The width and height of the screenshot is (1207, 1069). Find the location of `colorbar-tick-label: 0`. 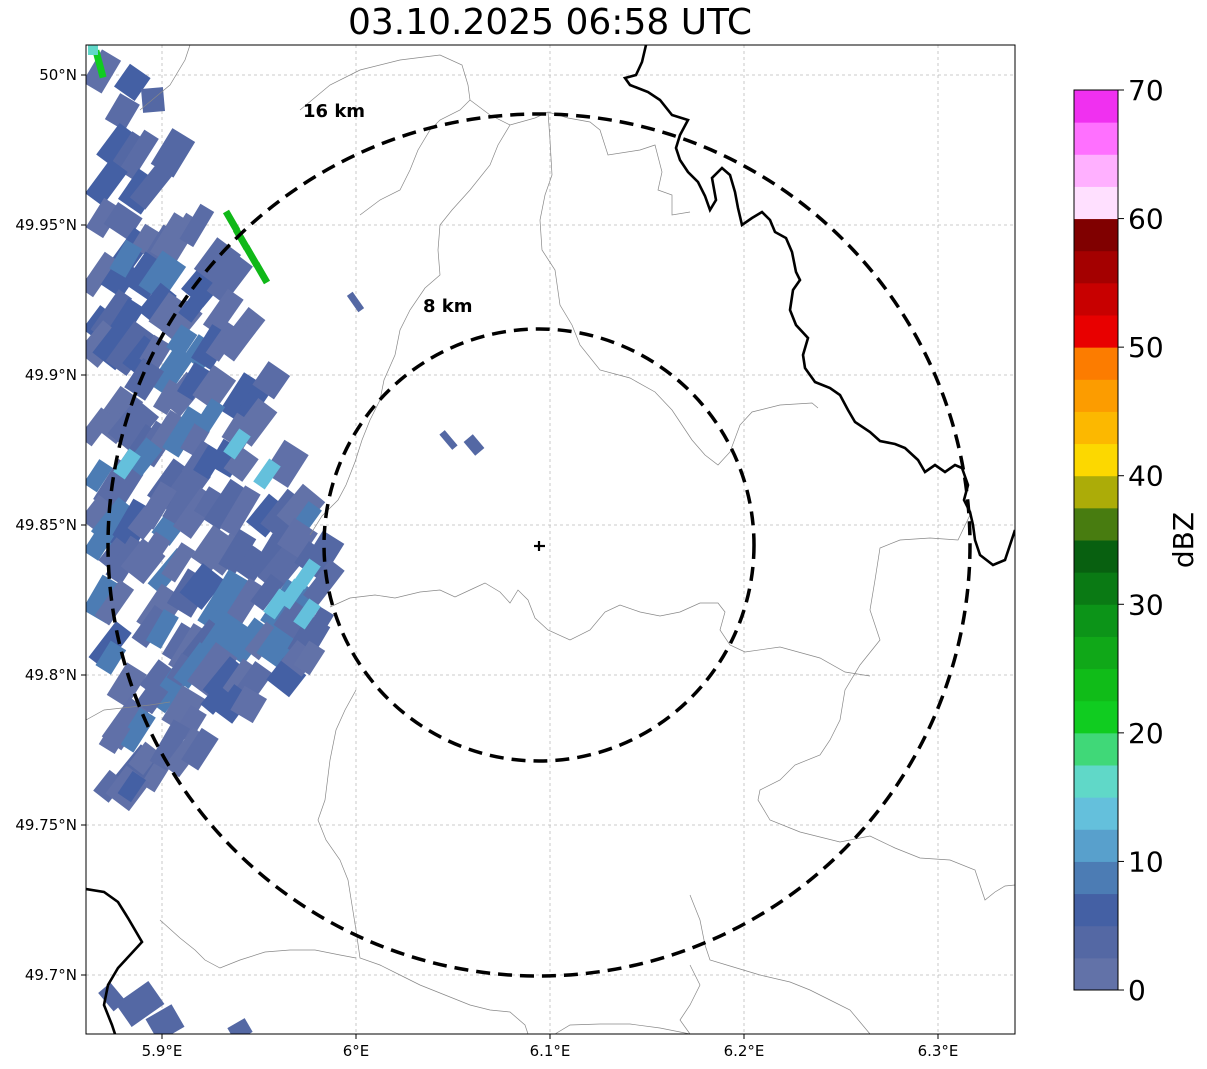

colorbar-tick-label: 0 is located at coordinates (1137, 990).